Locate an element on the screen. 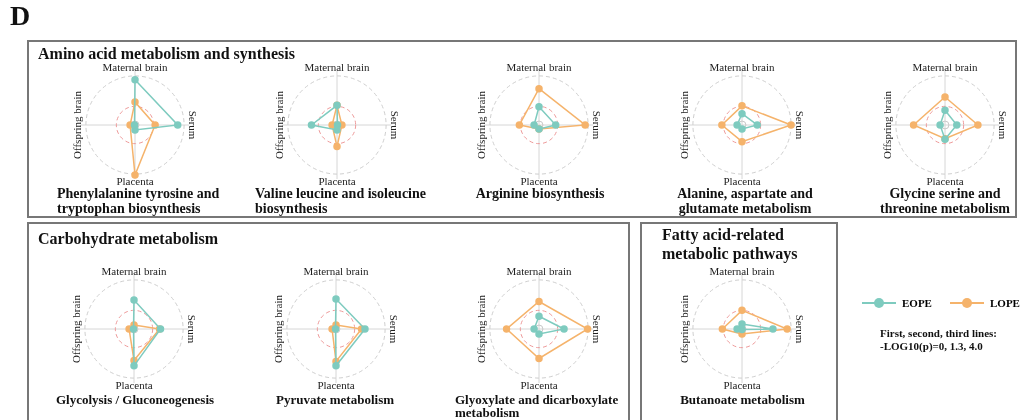 This screenshot has width=1022, height=420. text: Amino acid metabolism and synthesis is located at coordinates (166, 54).